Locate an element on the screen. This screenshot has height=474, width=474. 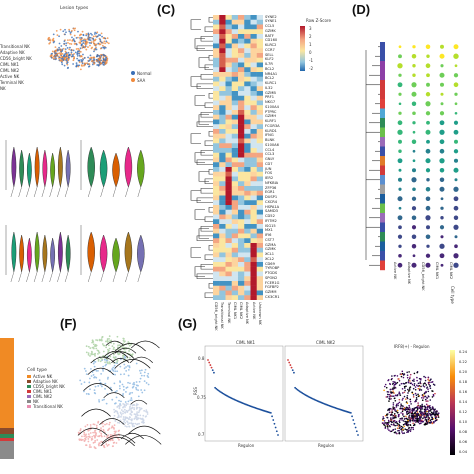
heatmap-column-label: CD56_bright NK is located at coordinates (216, 316).